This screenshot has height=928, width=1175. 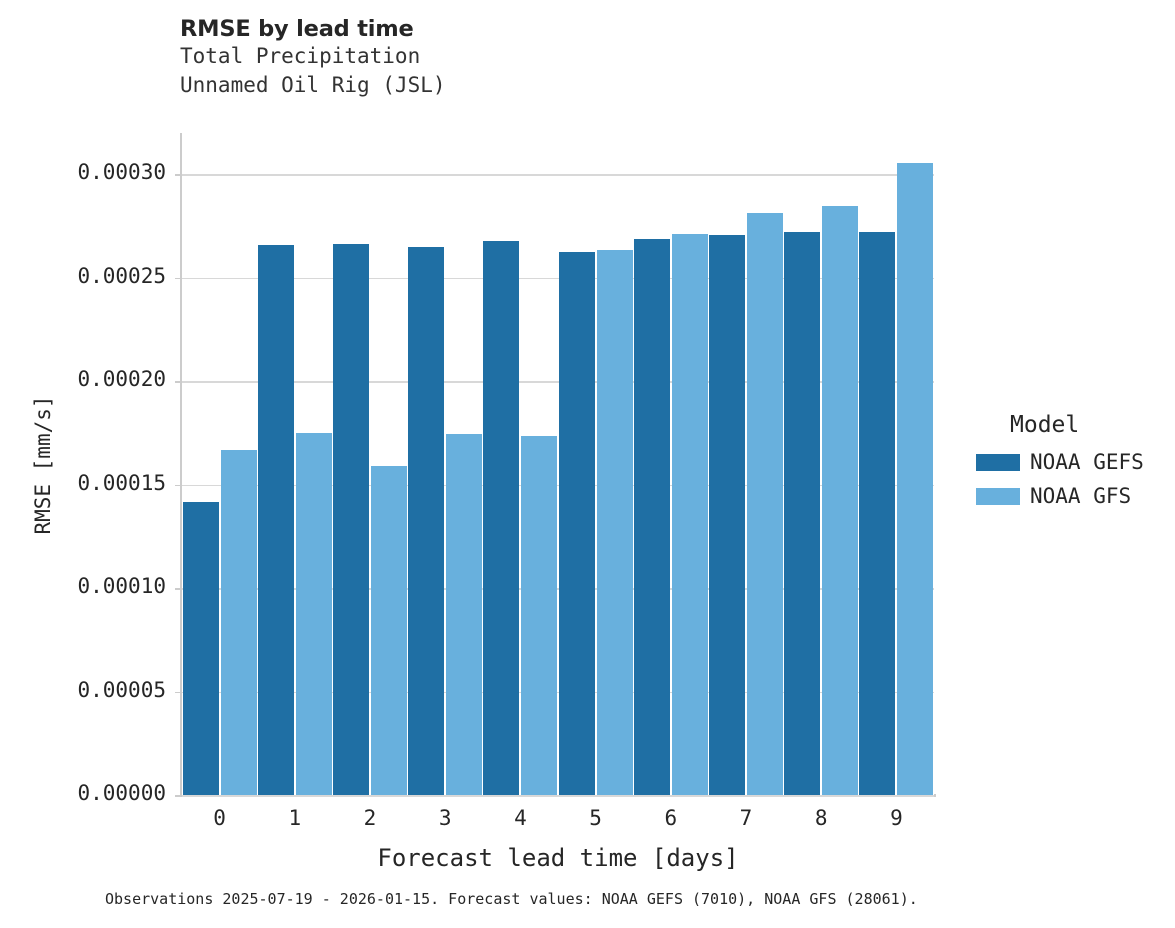 I want to click on x-tick-label: 2, so click(x=370, y=818).